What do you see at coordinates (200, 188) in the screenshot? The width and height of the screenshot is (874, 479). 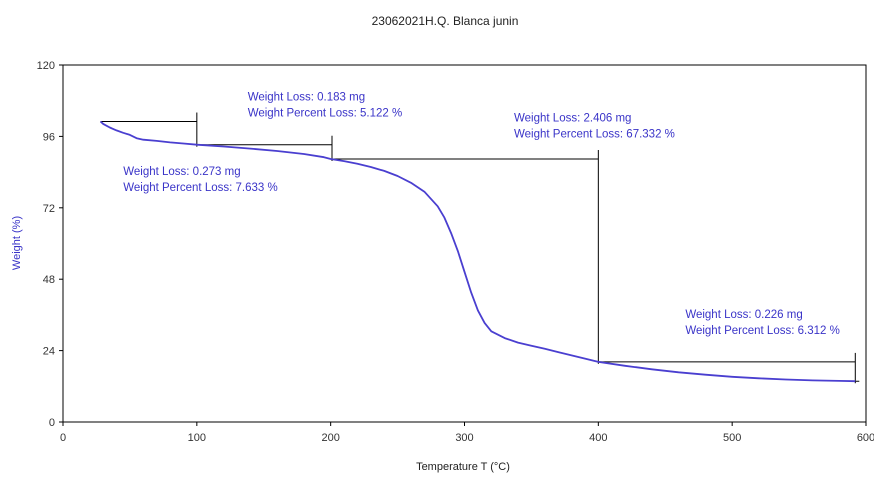 I see `annotation-weight-percent-loss: Weight Percent Loss: 7.633 %` at bounding box center [200, 188].